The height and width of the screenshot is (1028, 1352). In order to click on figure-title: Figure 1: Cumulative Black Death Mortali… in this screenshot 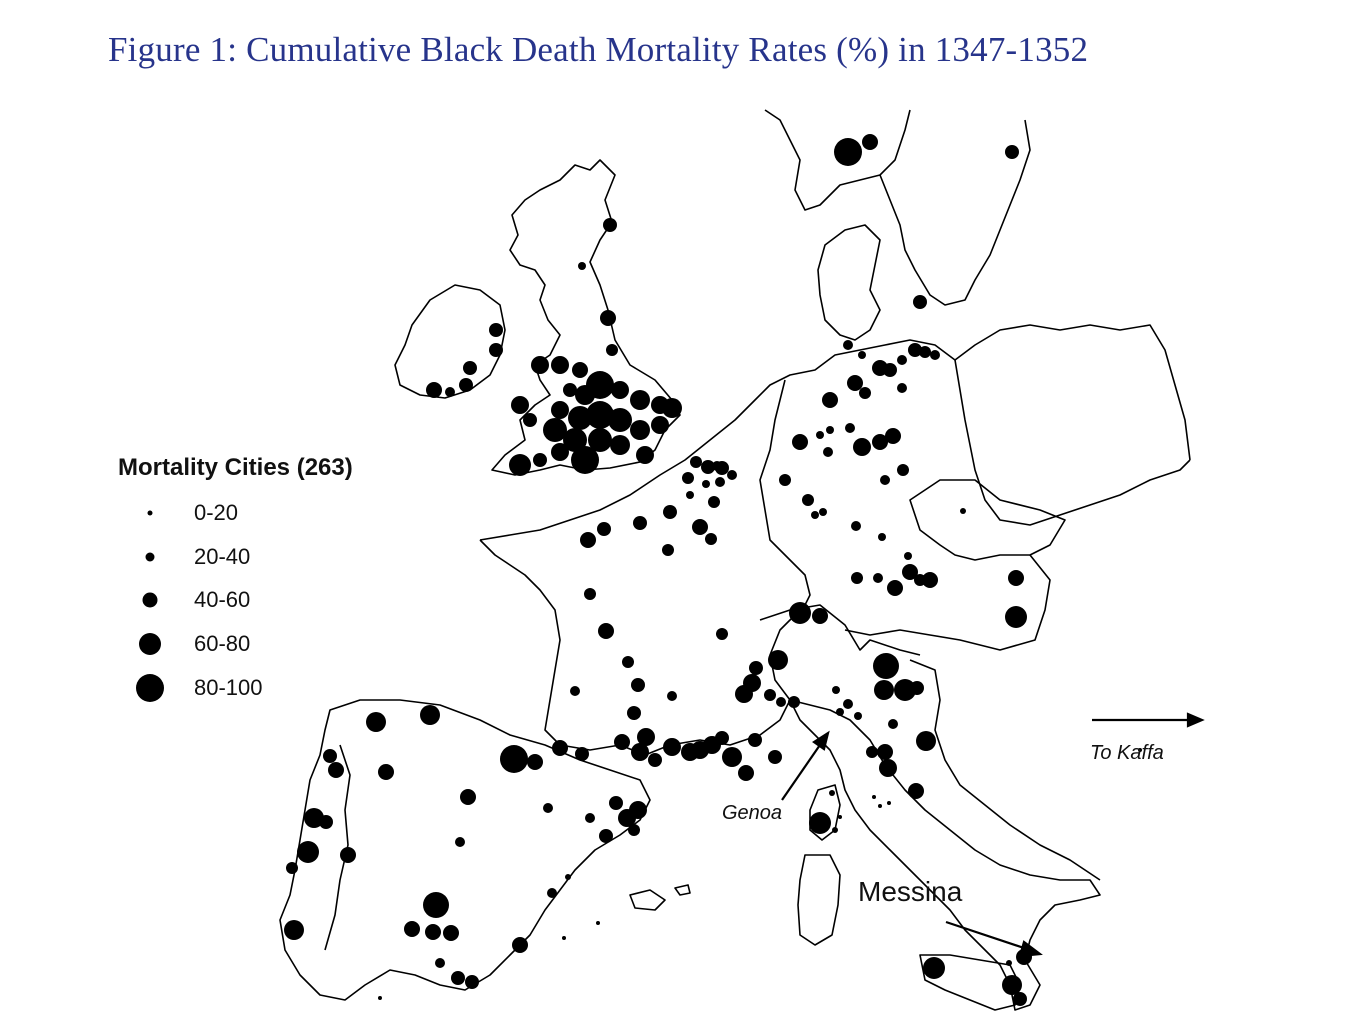, I will do `click(598, 49)`.